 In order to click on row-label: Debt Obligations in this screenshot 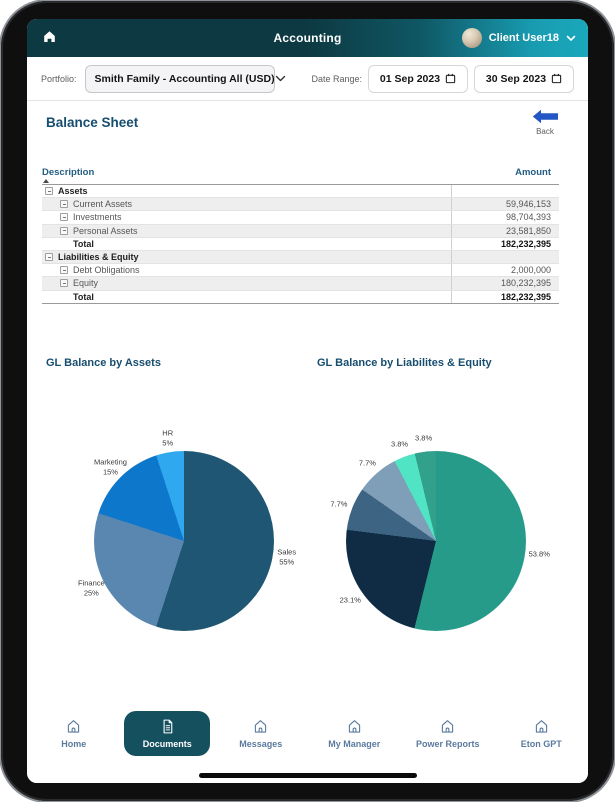, I will do `click(106, 270)`.